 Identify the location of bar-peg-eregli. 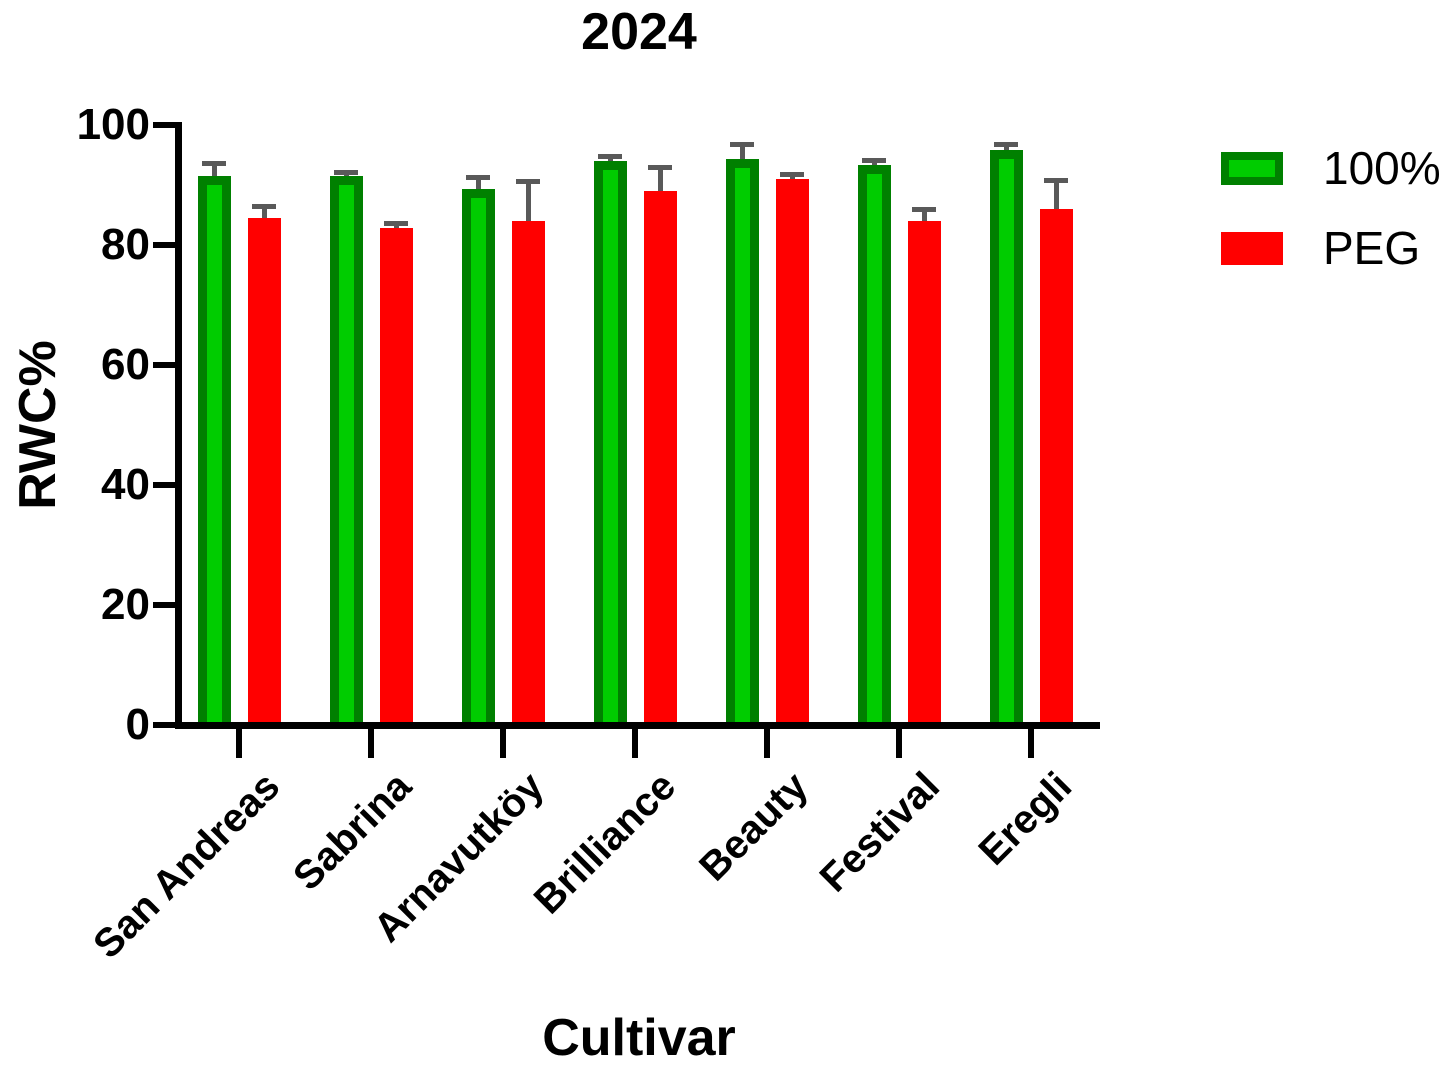
(1056, 469).